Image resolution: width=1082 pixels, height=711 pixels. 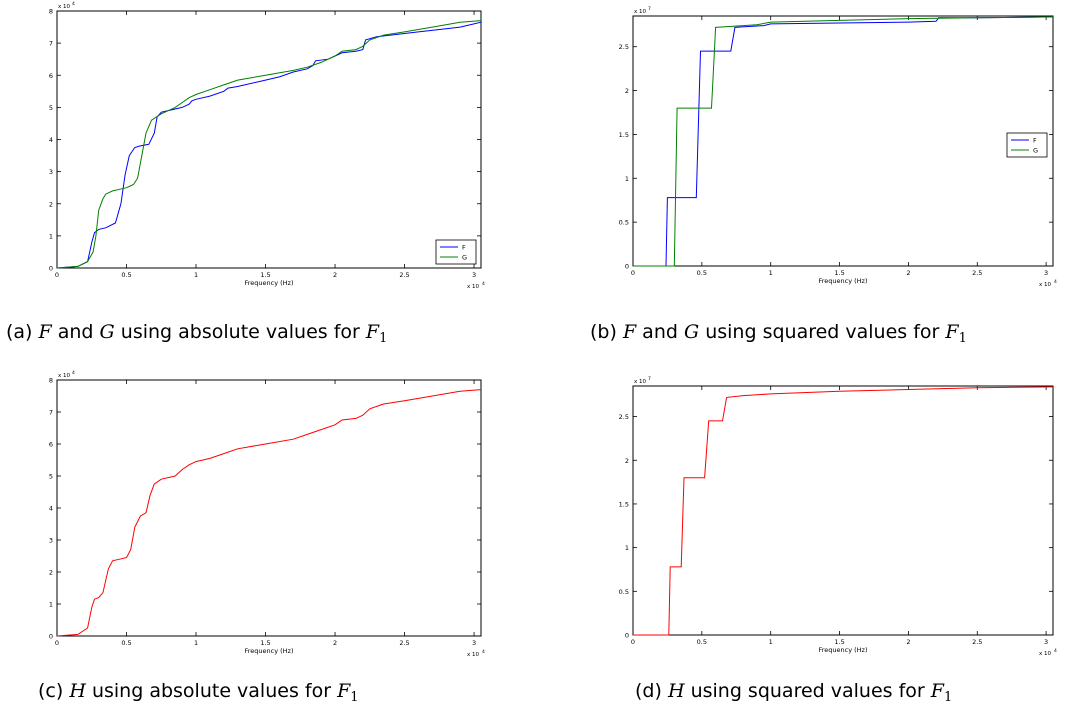 What do you see at coordinates (51, 691) in the screenshot?
I see `caption-label: (c)` at bounding box center [51, 691].